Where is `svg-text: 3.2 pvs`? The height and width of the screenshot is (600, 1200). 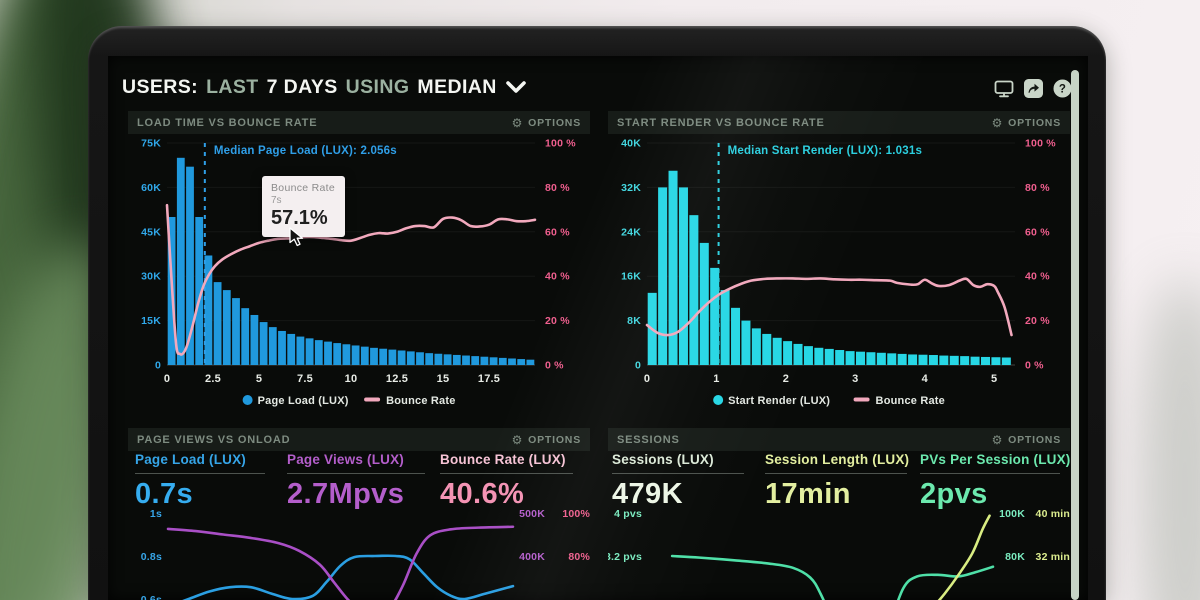 svg-text: 3.2 pvs is located at coordinates (625, 557).